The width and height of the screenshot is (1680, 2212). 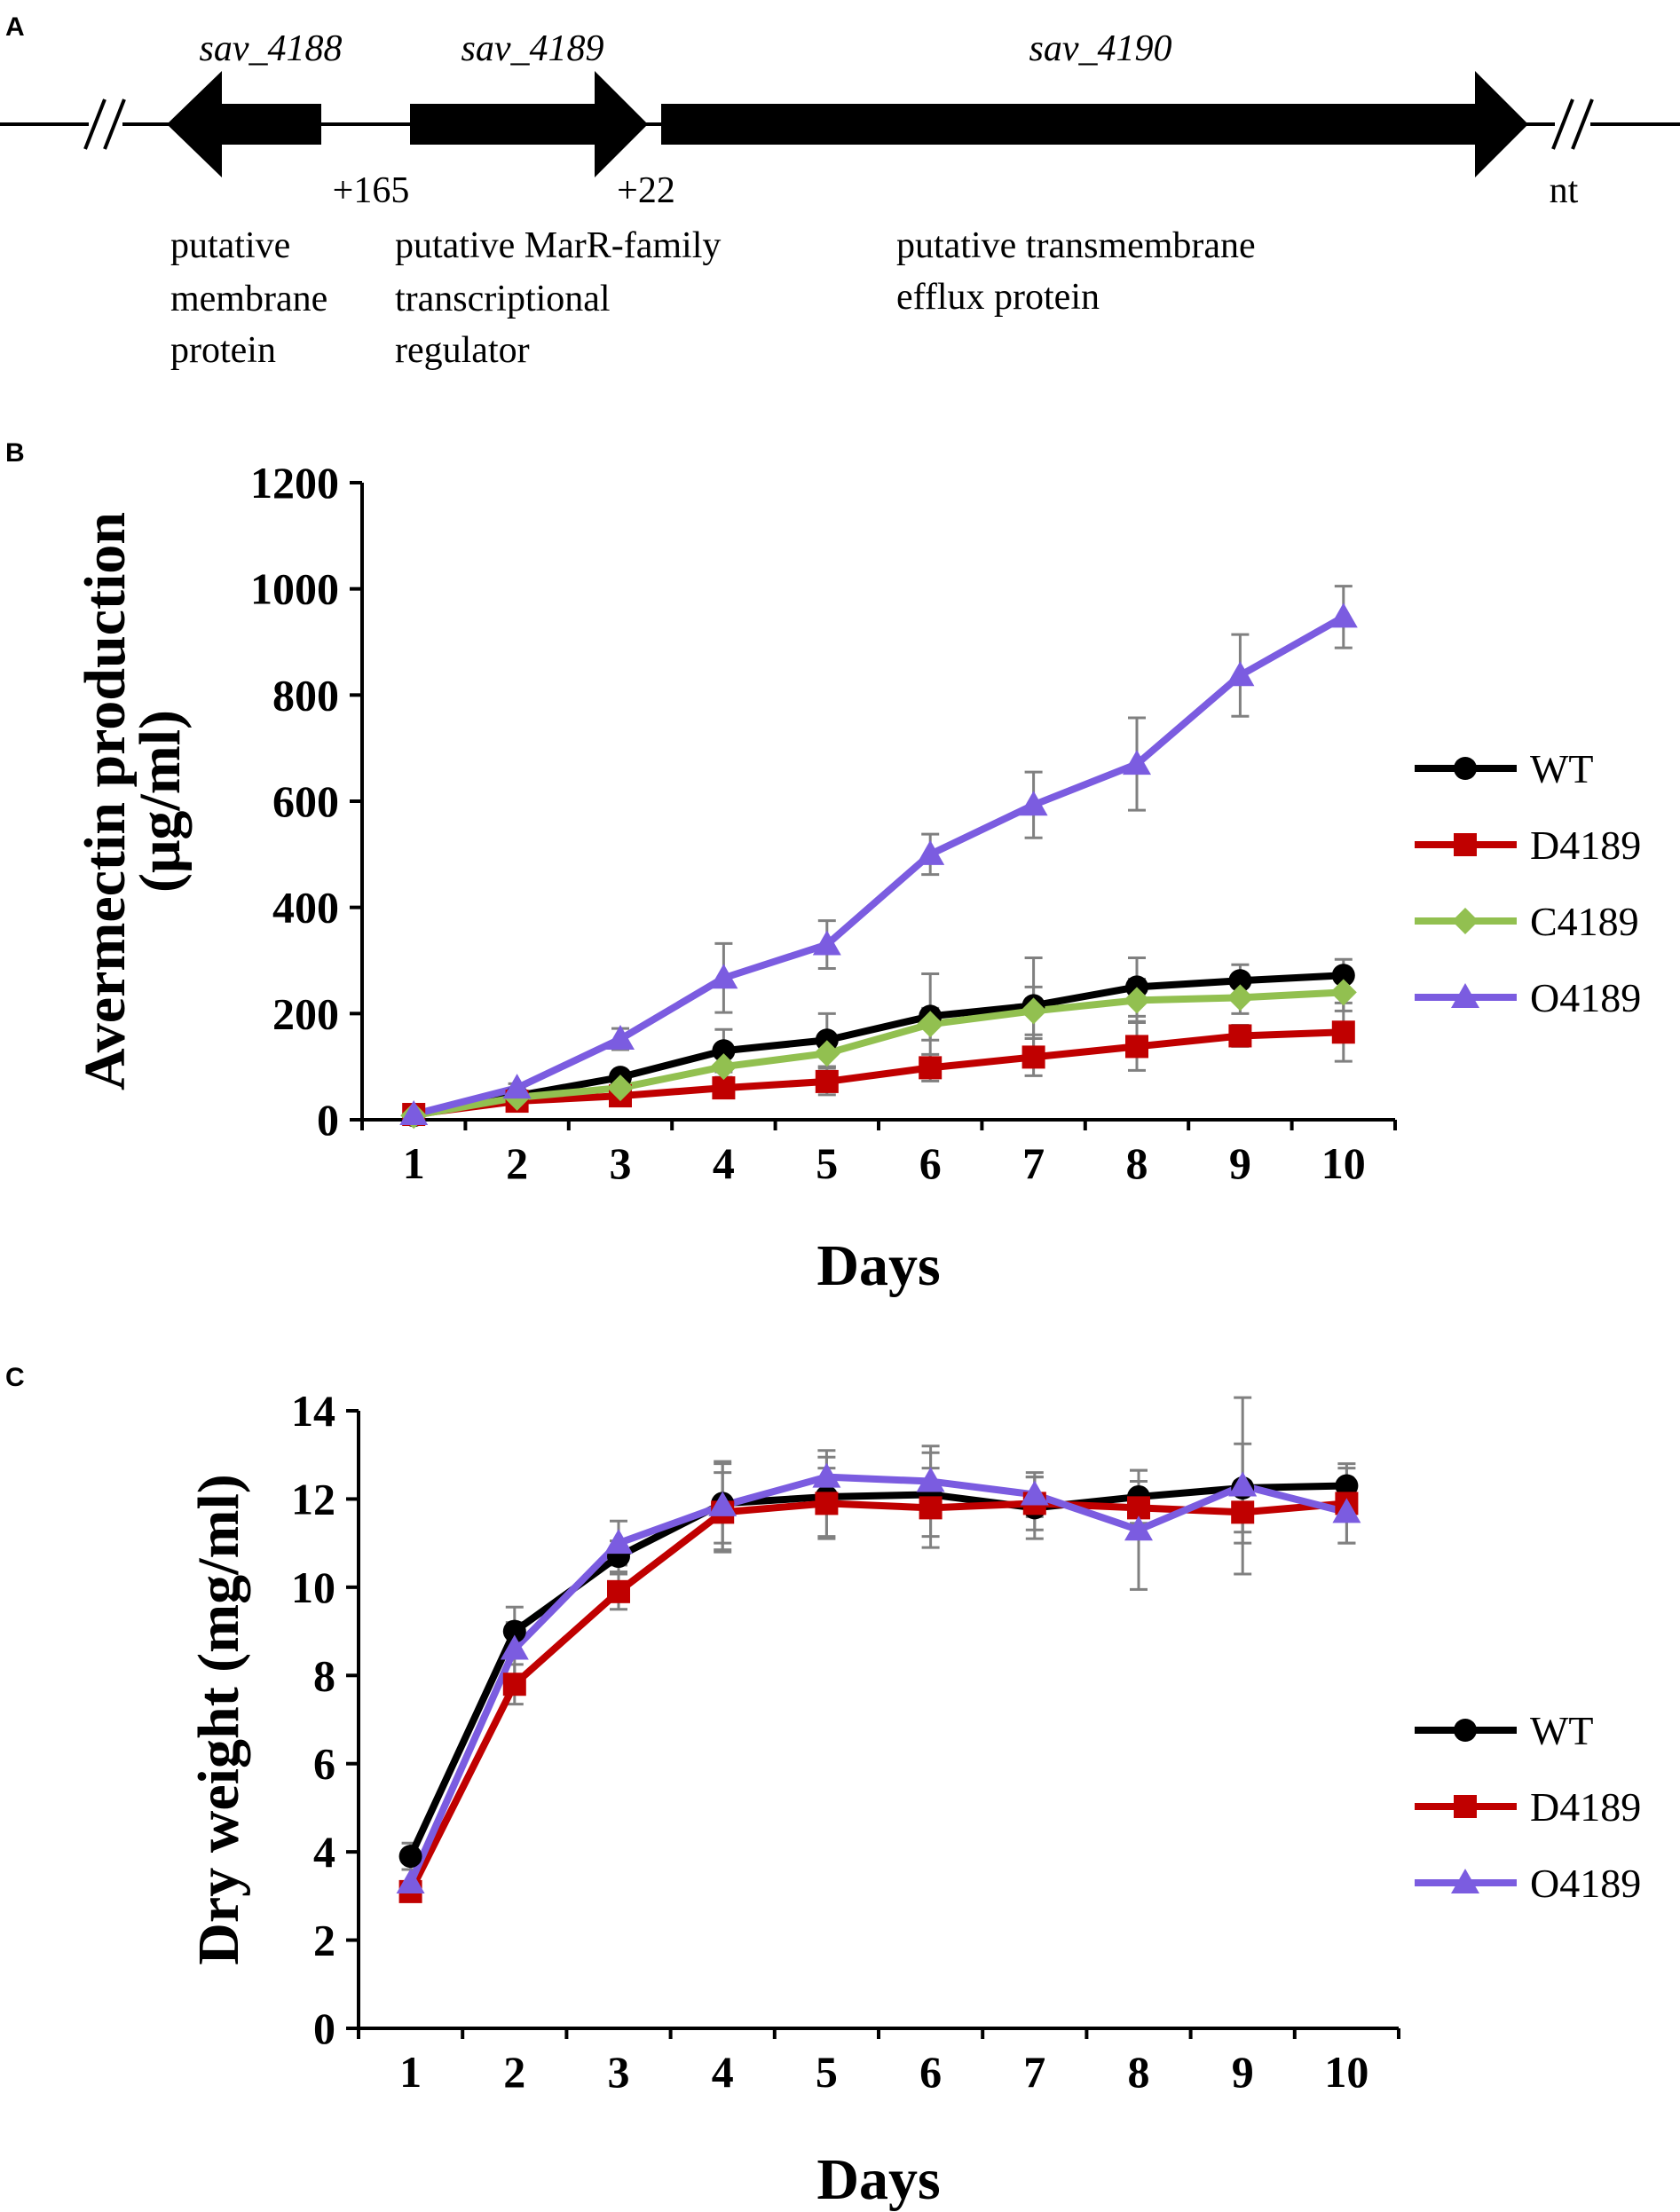 I want to click on panel-a-letter: A, so click(x=15, y=27).